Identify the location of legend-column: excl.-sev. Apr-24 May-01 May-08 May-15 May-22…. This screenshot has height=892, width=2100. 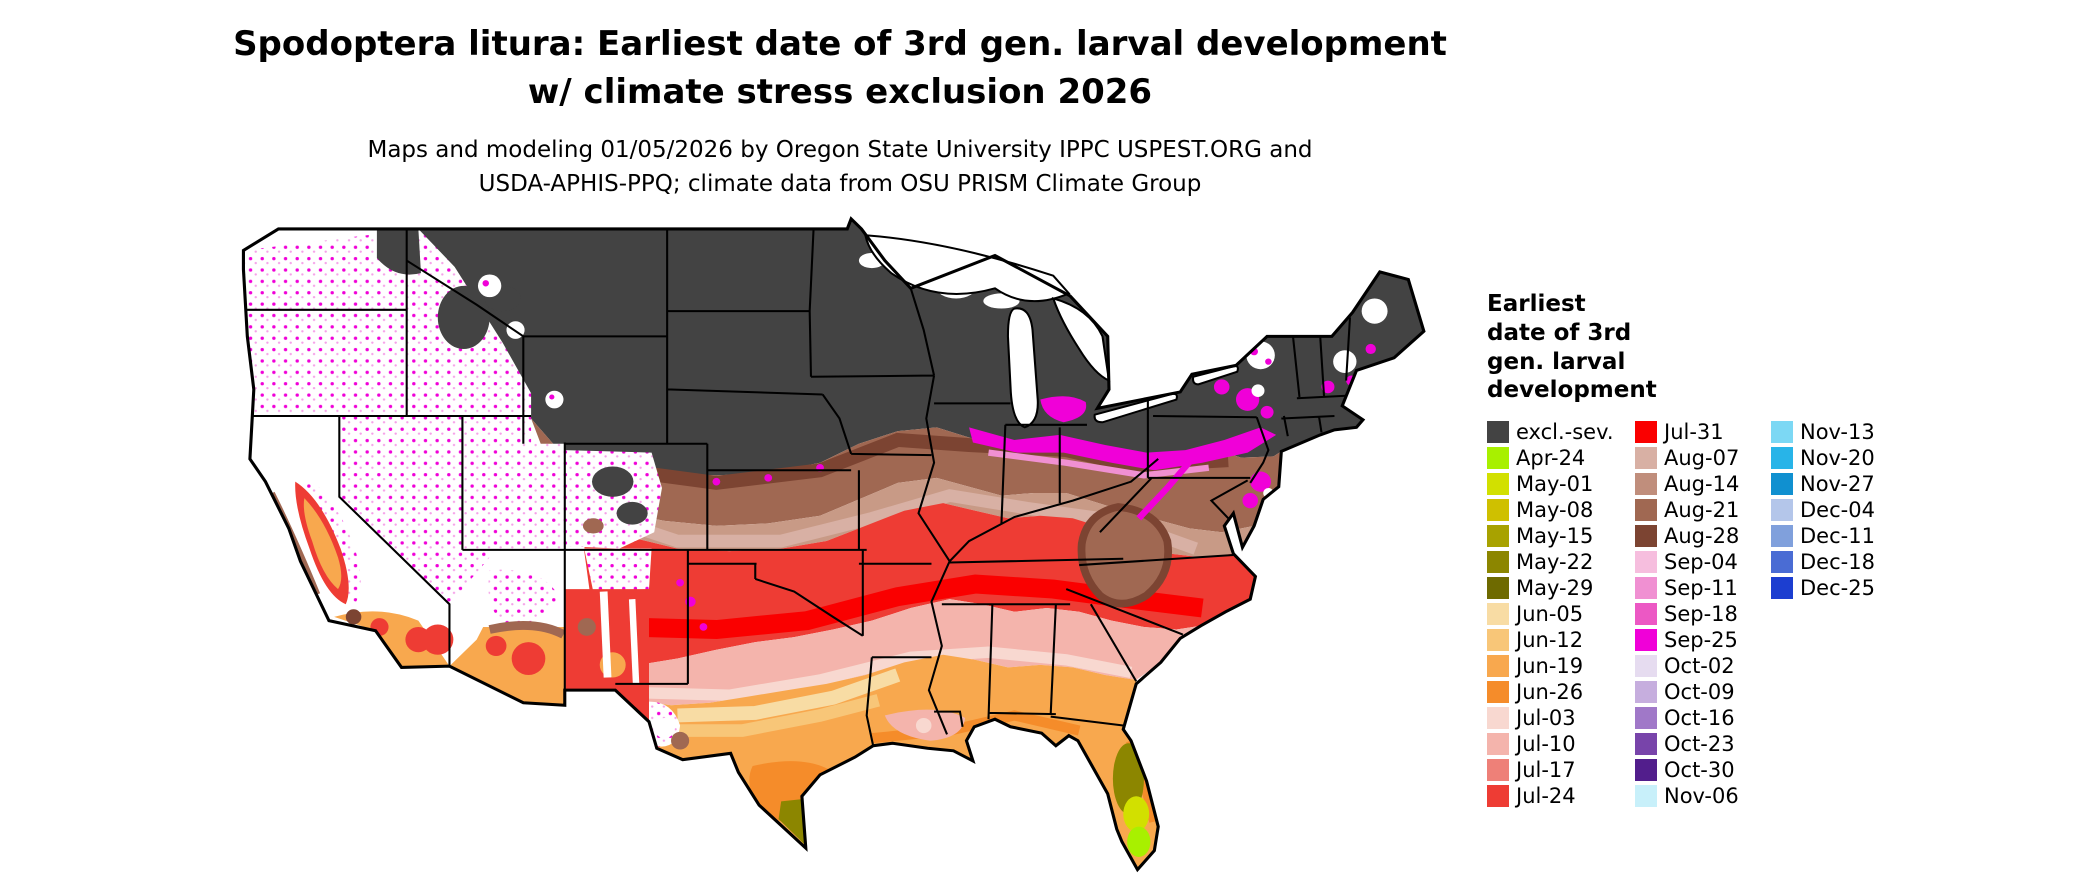
(1561, 614).